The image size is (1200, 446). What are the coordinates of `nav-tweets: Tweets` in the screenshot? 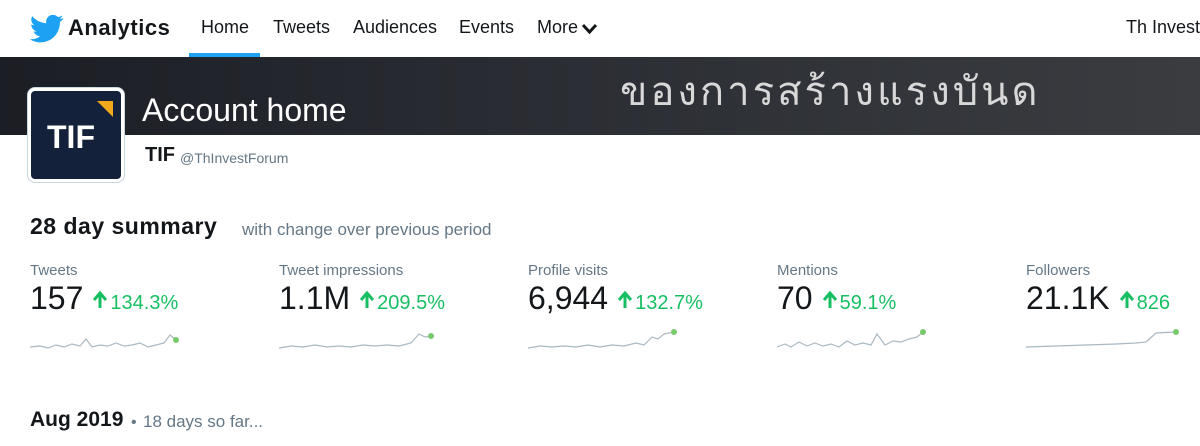 It's located at (302, 27).